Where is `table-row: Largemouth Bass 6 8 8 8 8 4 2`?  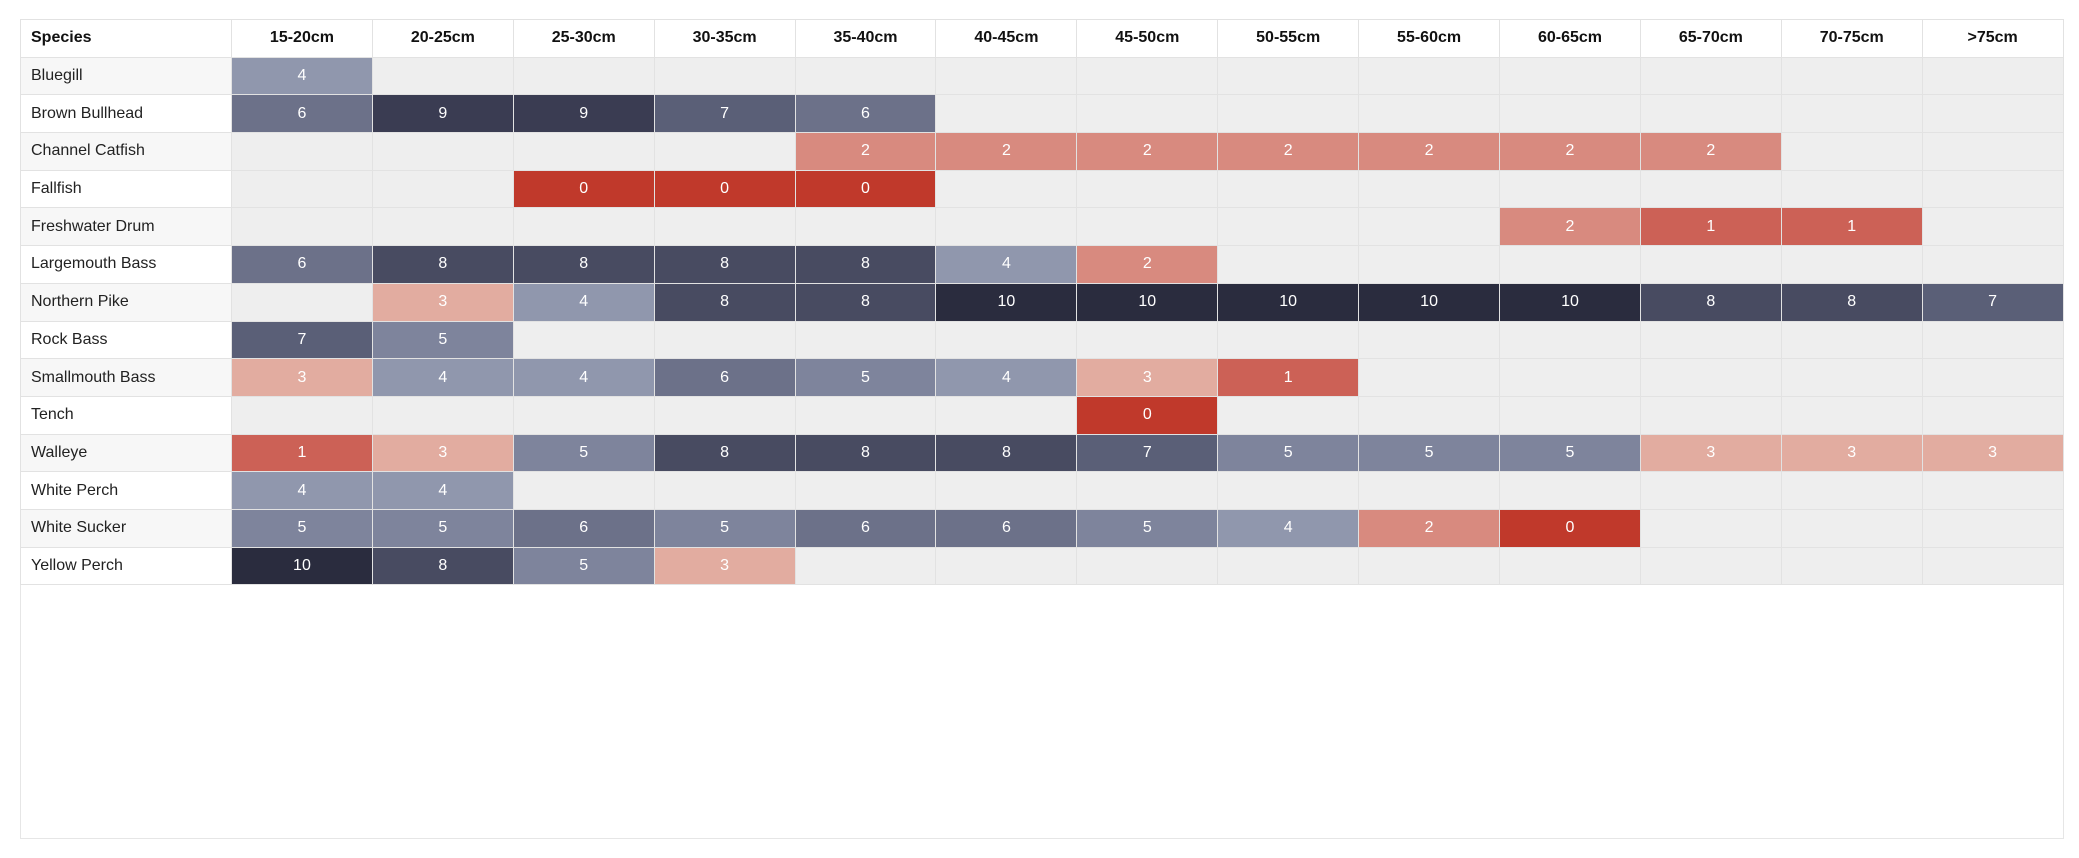 table-row: Largemouth Bass 6 8 8 8 8 4 2 is located at coordinates (1042, 264).